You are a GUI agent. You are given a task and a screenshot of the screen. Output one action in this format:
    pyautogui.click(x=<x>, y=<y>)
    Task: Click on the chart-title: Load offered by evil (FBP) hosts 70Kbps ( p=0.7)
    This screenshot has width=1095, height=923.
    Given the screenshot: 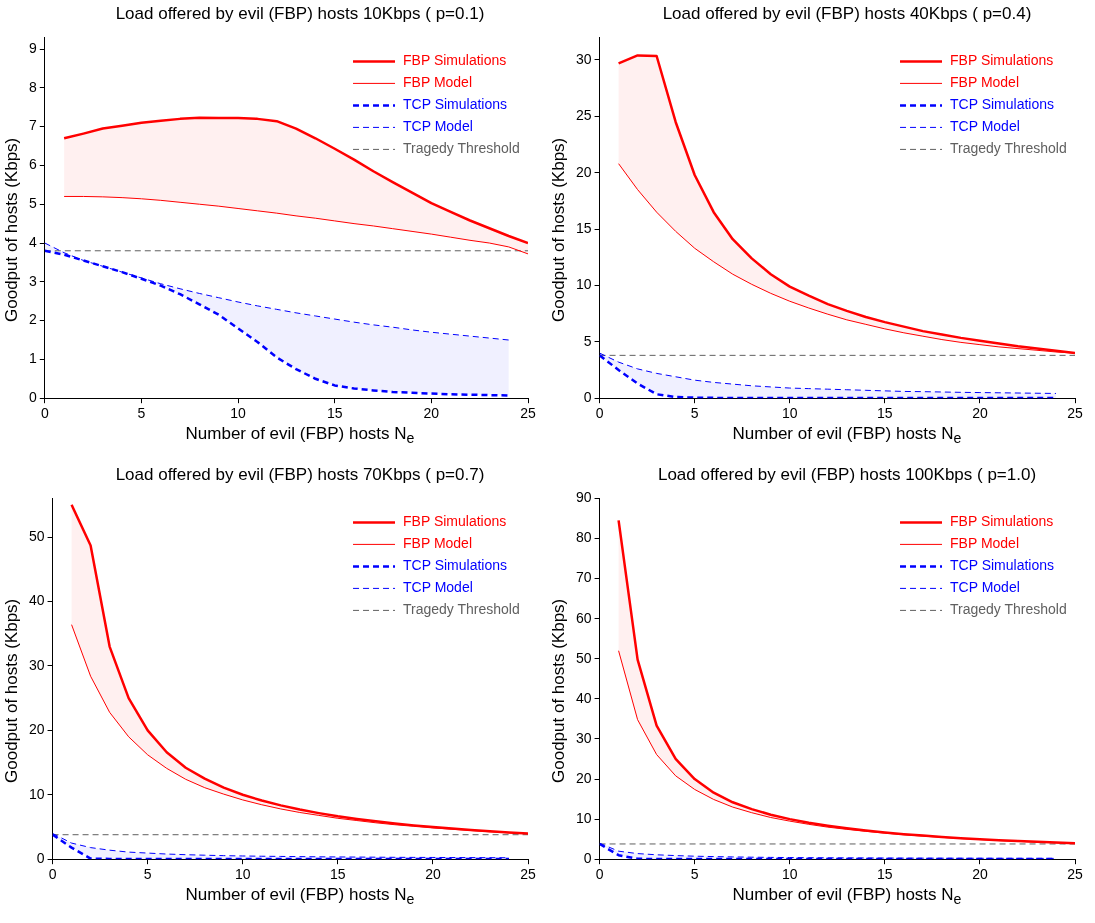 What is the action you would take?
    pyautogui.click(x=300, y=475)
    